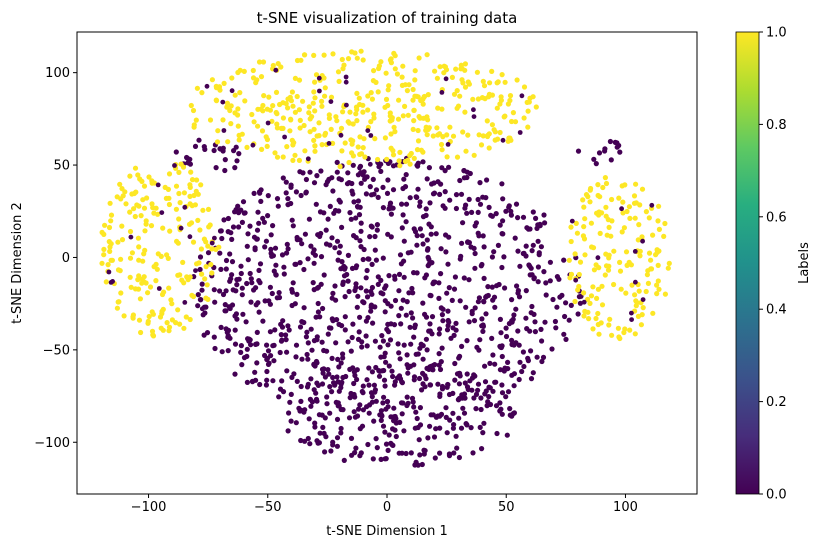 The width and height of the screenshot is (820, 547). I want to click on chart-title: t-SNE visualization of training data, so click(387, 18).